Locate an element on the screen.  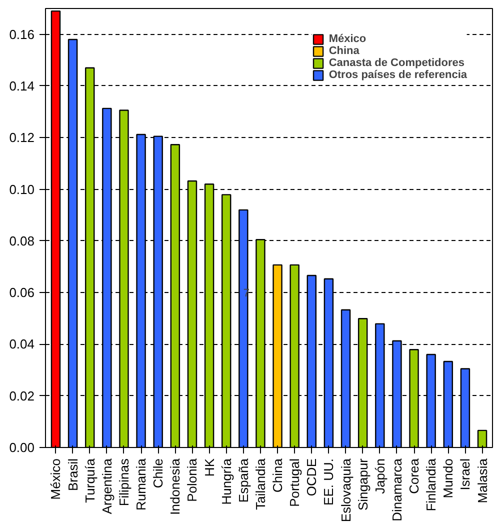
legend-label: Otros países de referencia is located at coordinates (397, 75).